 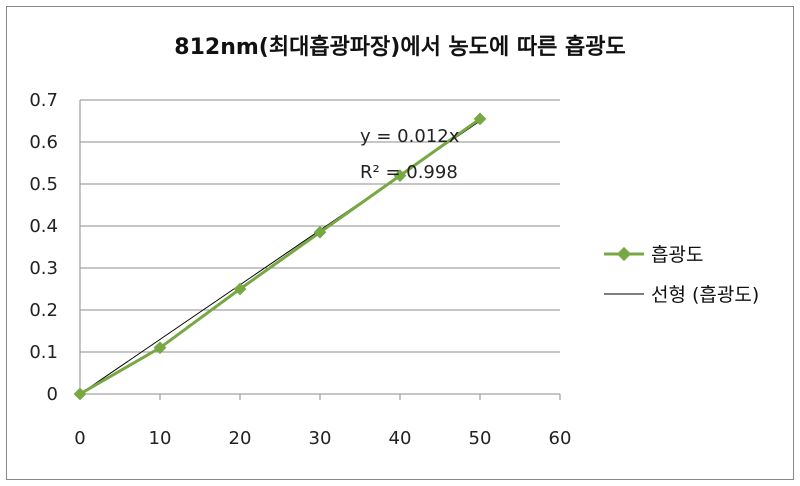 I want to click on y-tick-label: 0.1, so click(x=43, y=352).